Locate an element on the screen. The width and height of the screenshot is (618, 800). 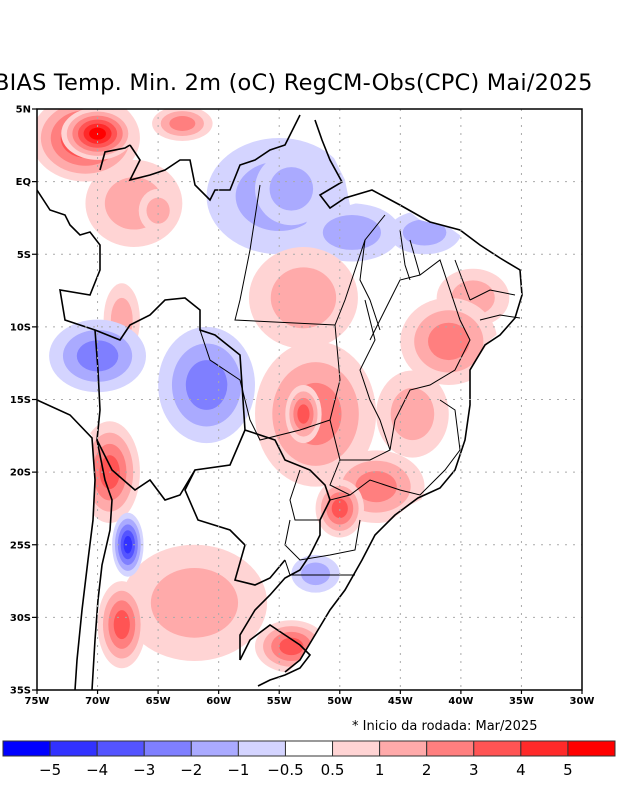
lon-tick-label: 60W is located at coordinates (218, 701).